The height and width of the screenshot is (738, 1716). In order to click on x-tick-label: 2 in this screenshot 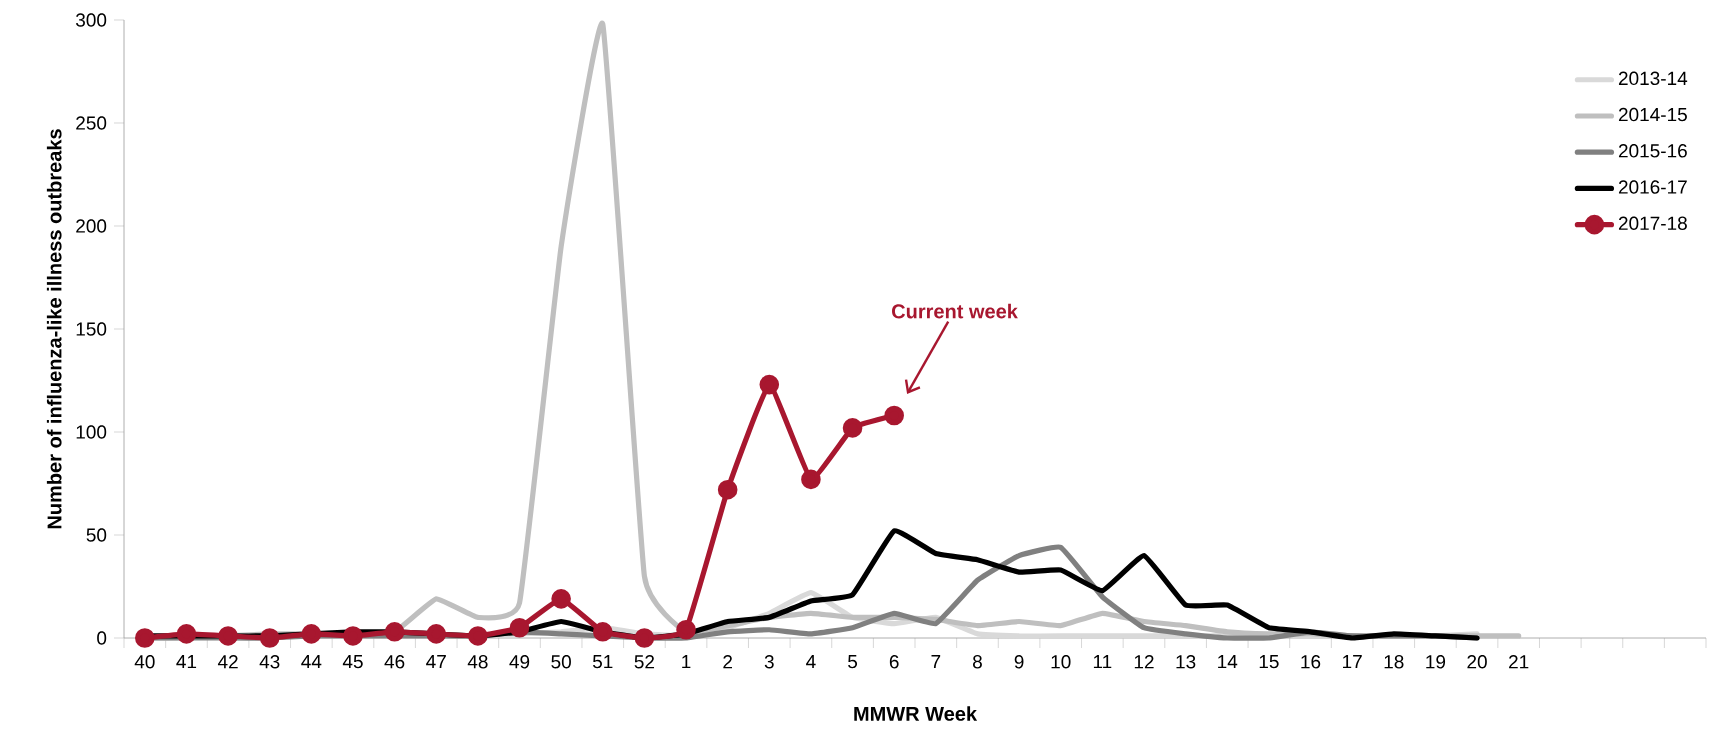, I will do `click(728, 662)`.